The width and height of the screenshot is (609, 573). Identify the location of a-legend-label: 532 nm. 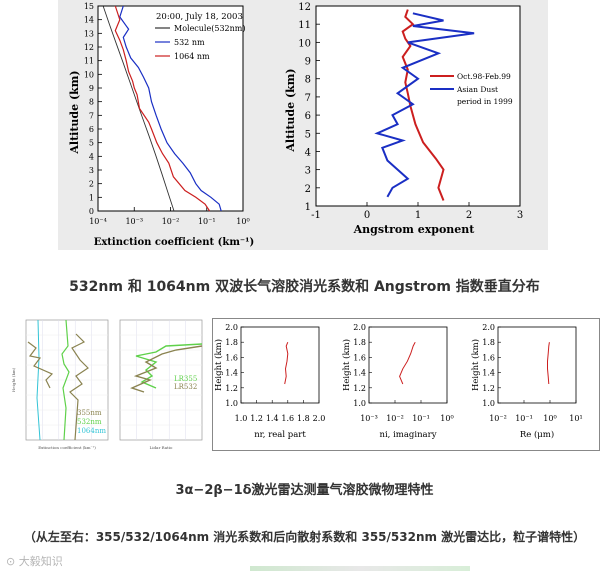
(189, 42).